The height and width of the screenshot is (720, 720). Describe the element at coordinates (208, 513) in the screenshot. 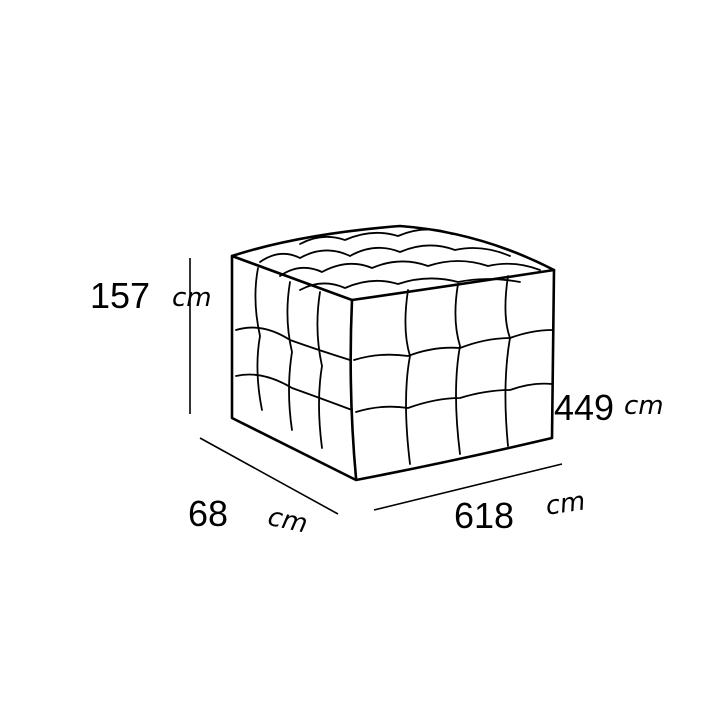

I see `depth-value: 68` at that location.